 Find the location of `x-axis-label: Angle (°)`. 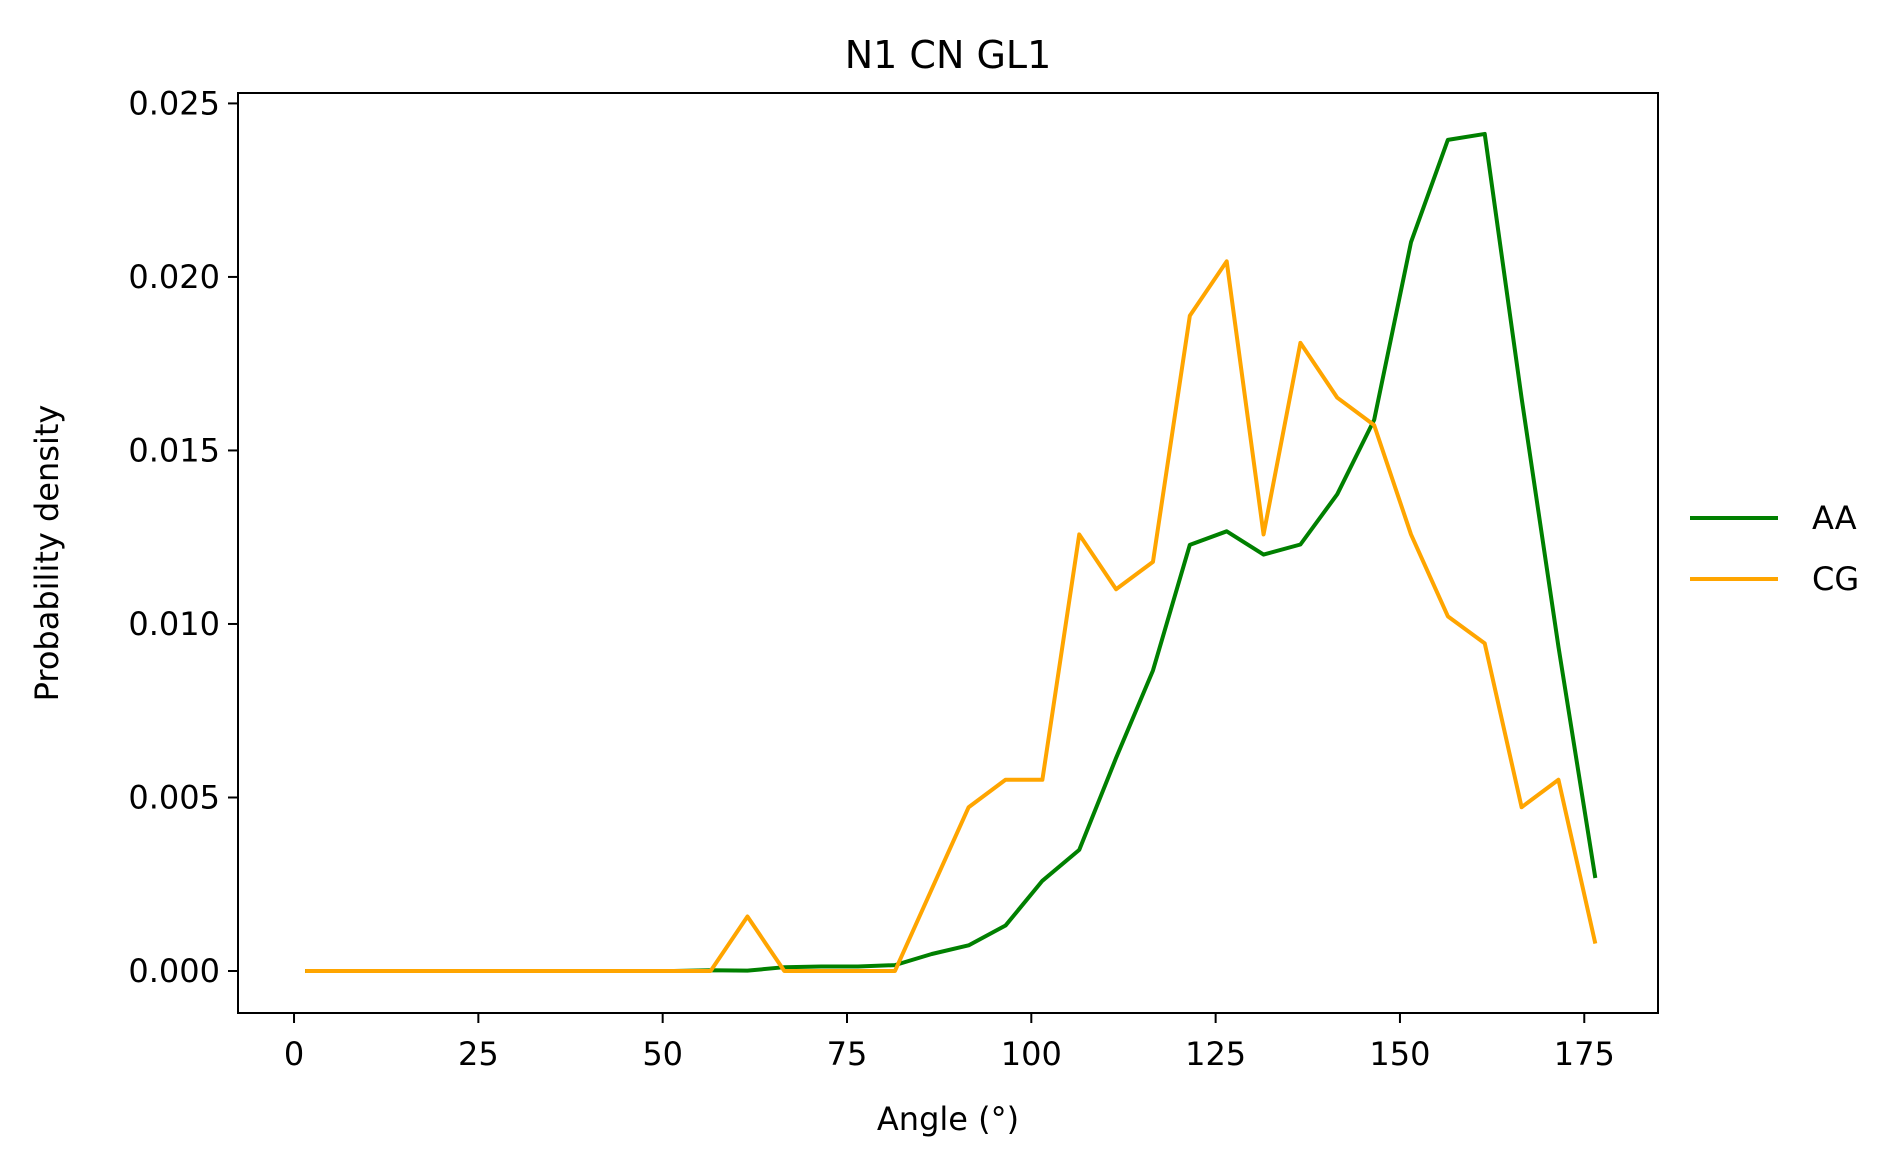

x-axis-label: Angle (°) is located at coordinates (948, 1119).